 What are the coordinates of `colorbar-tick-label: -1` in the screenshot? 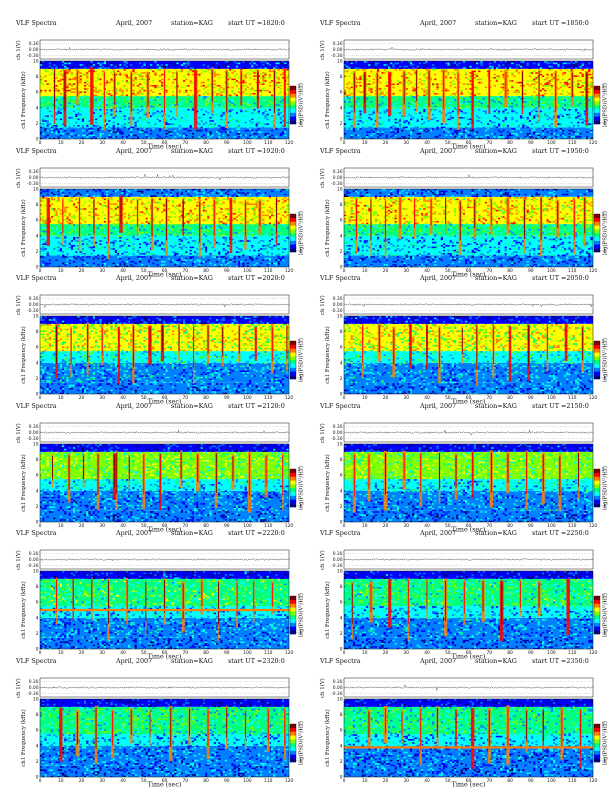 It's located at (604, 123).